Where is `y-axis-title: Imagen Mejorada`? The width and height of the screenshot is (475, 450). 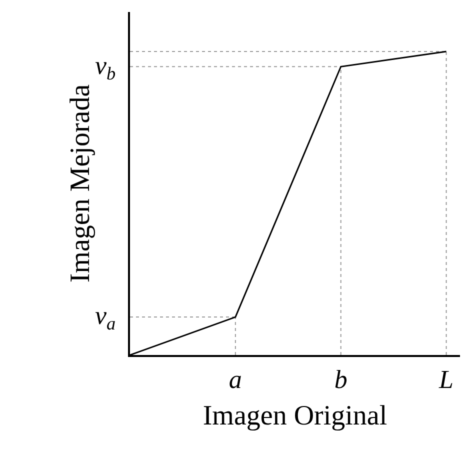 y-axis-title: Imagen Mejorada is located at coordinates (80, 183).